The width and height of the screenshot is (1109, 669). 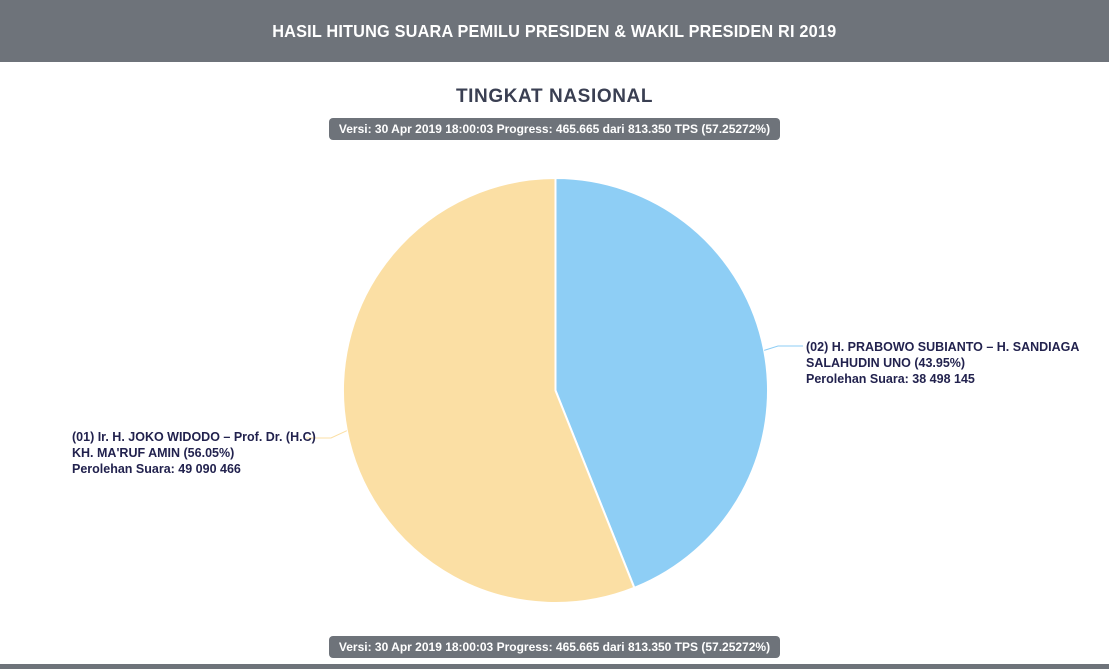 What do you see at coordinates (890, 379) in the screenshot?
I see `pie-label-02-line3: Perolehan Suara: 38 498 145` at bounding box center [890, 379].